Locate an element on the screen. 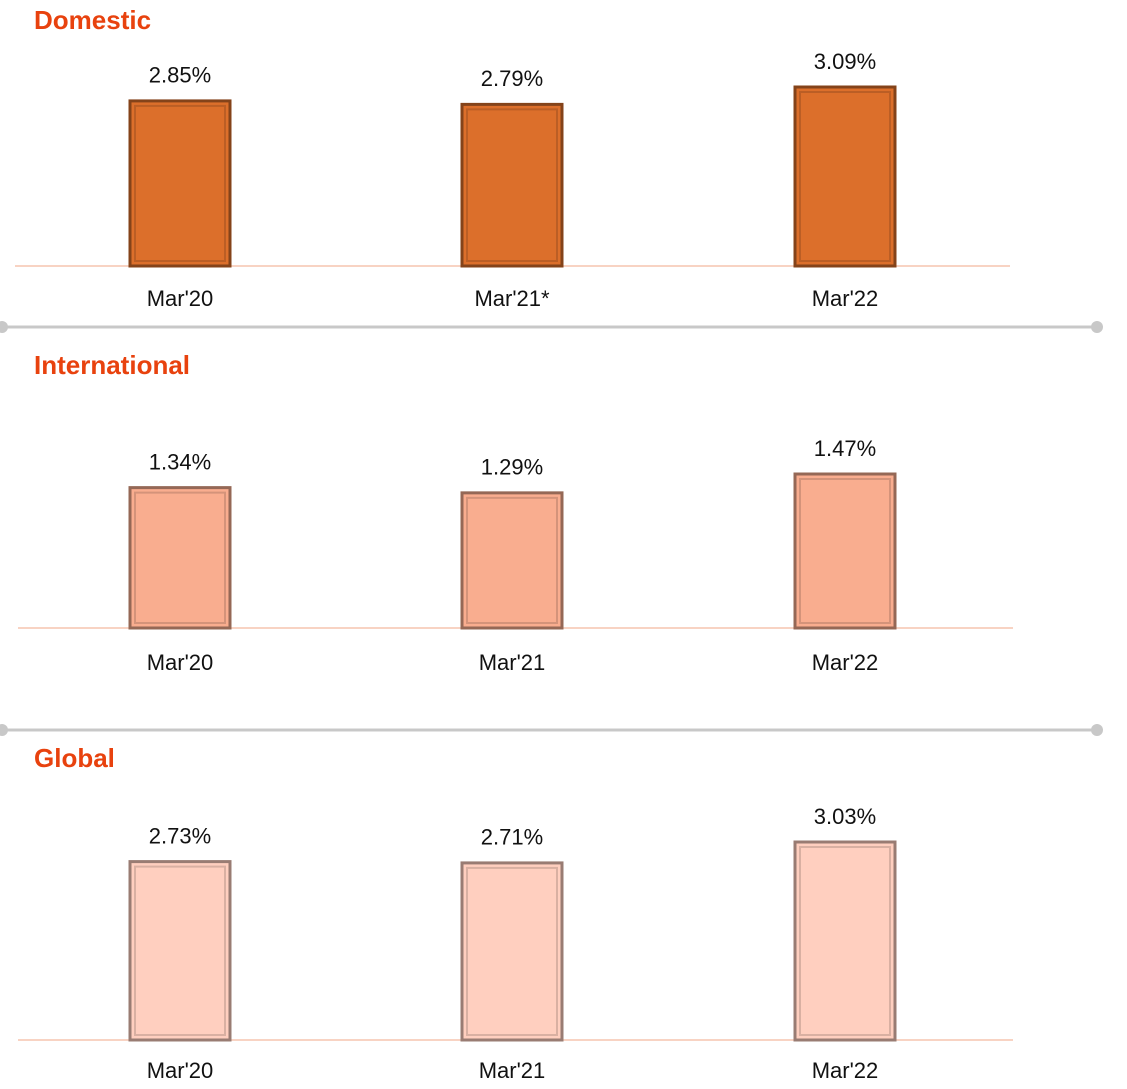 Image resolution: width=1127 pixels, height=1089 pixels. value-label: 3.03% is located at coordinates (845, 816).